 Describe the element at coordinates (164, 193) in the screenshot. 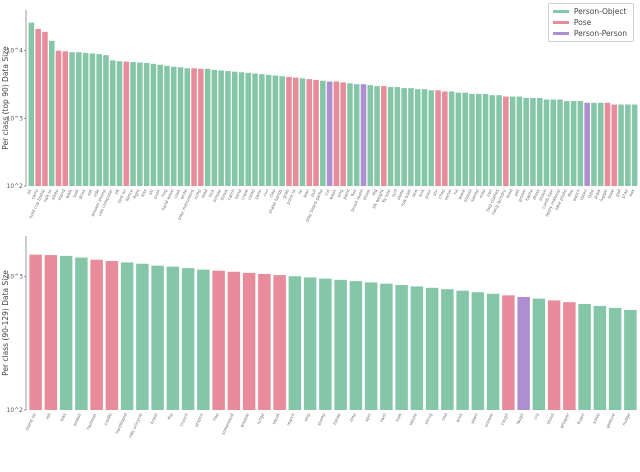

I see `x-tick-label: hug` at that location.